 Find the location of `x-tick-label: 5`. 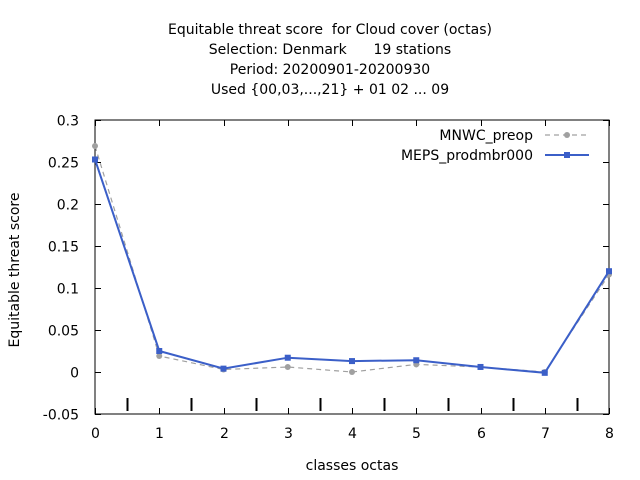

x-tick-label: 5 is located at coordinates (416, 434).